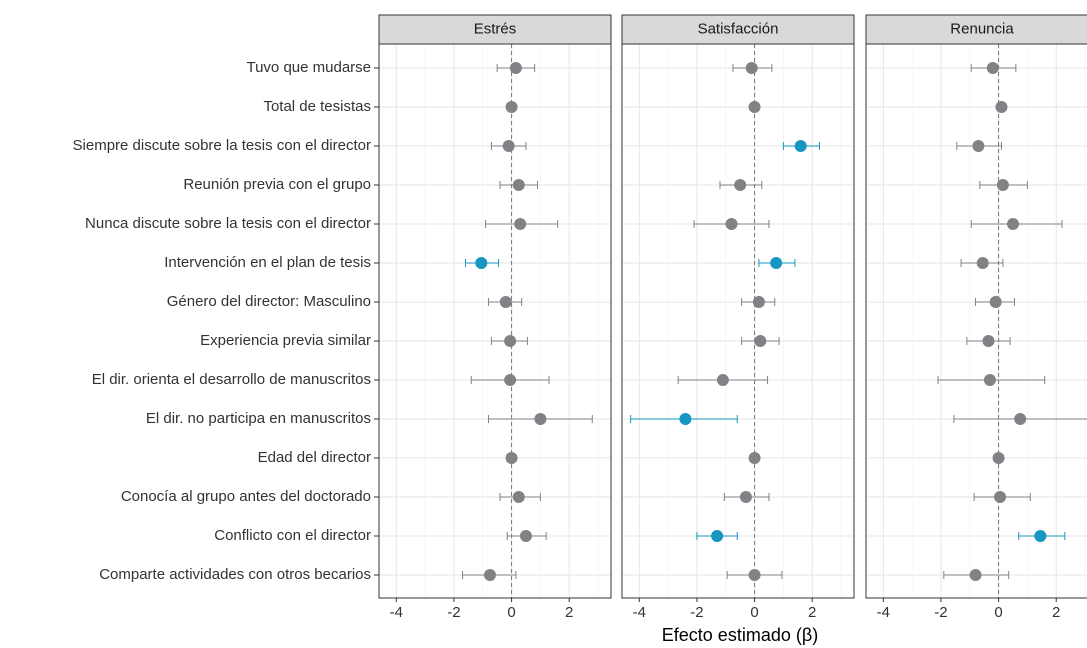 The image size is (1087, 648). I want to click on y-tick-label: El dir. no participa en manuscritos, so click(258, 418).